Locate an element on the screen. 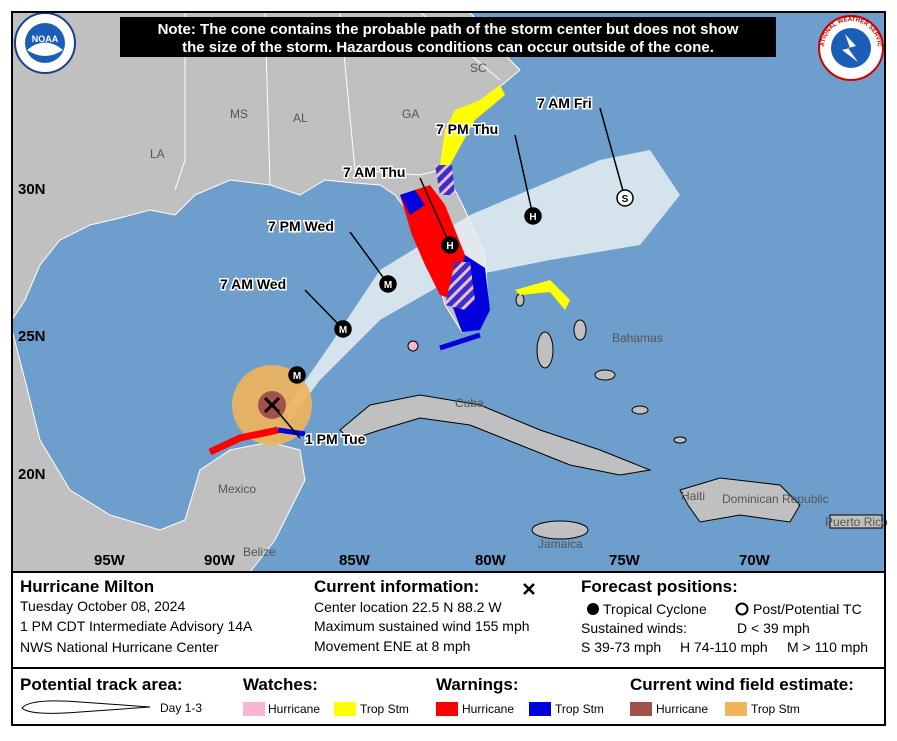 The width and height of the screenshot is (897, 741). place-label: Puerto Rico is located at coordinates (856, 522).